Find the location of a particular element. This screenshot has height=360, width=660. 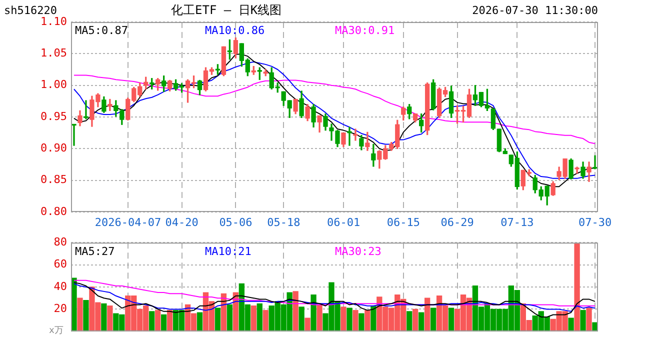

text: 2026-07-30 11:30:00 is located at coordinates (535, 10).